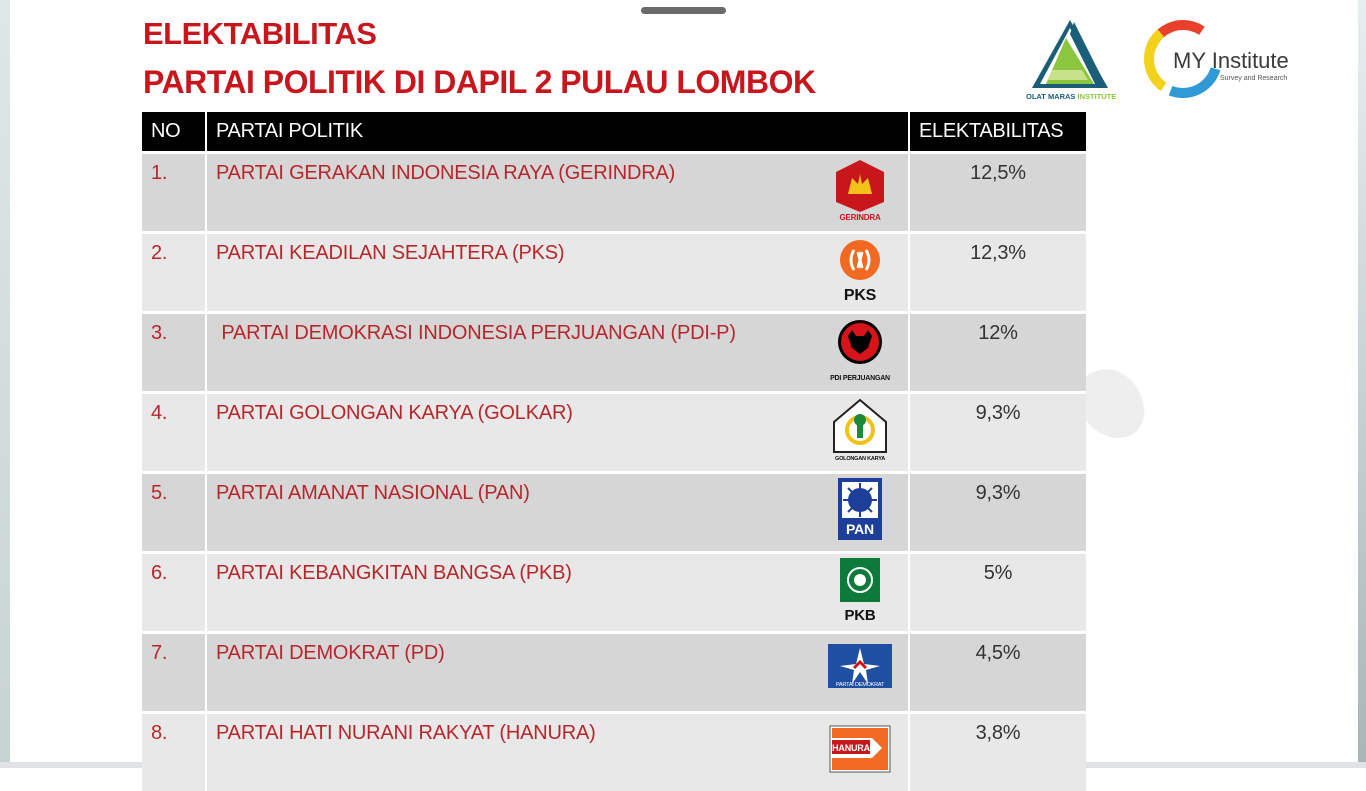  I want to click on party-name: PARTAI KEADILAN SEJAHTERA (PKS), so click(390, 253).